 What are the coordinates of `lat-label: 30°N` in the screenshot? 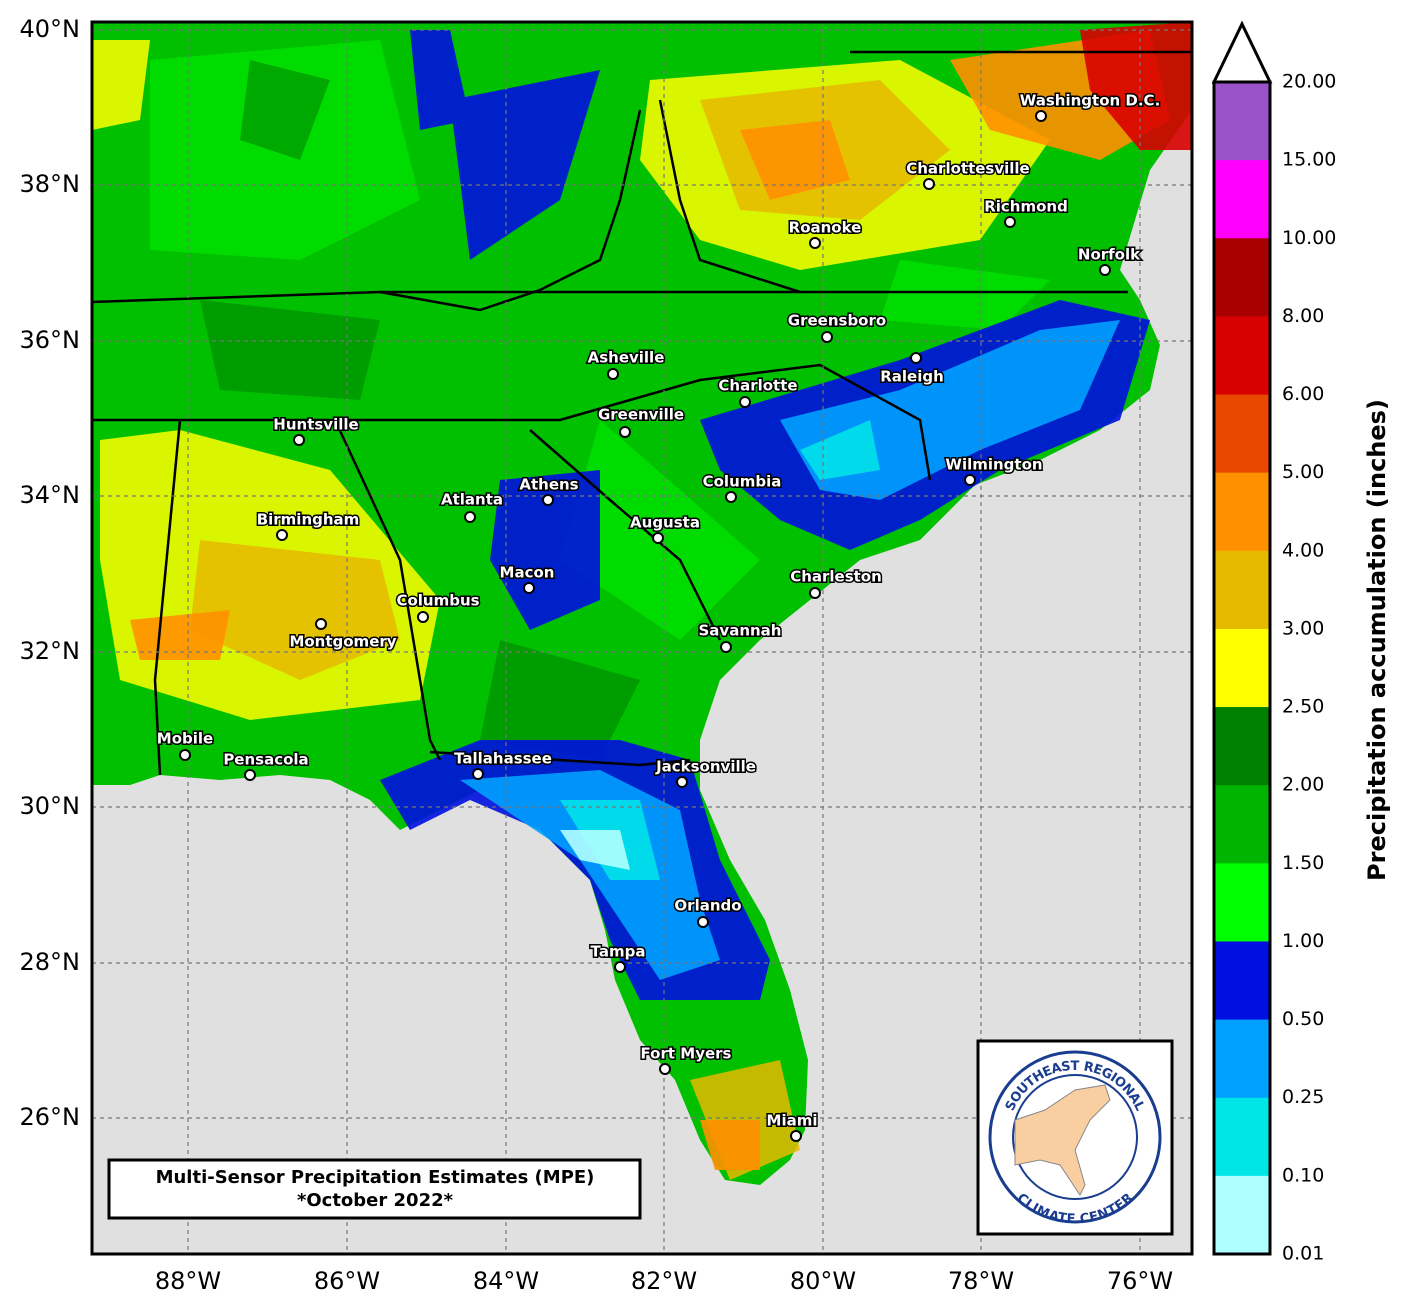 It's located at (50, 806).